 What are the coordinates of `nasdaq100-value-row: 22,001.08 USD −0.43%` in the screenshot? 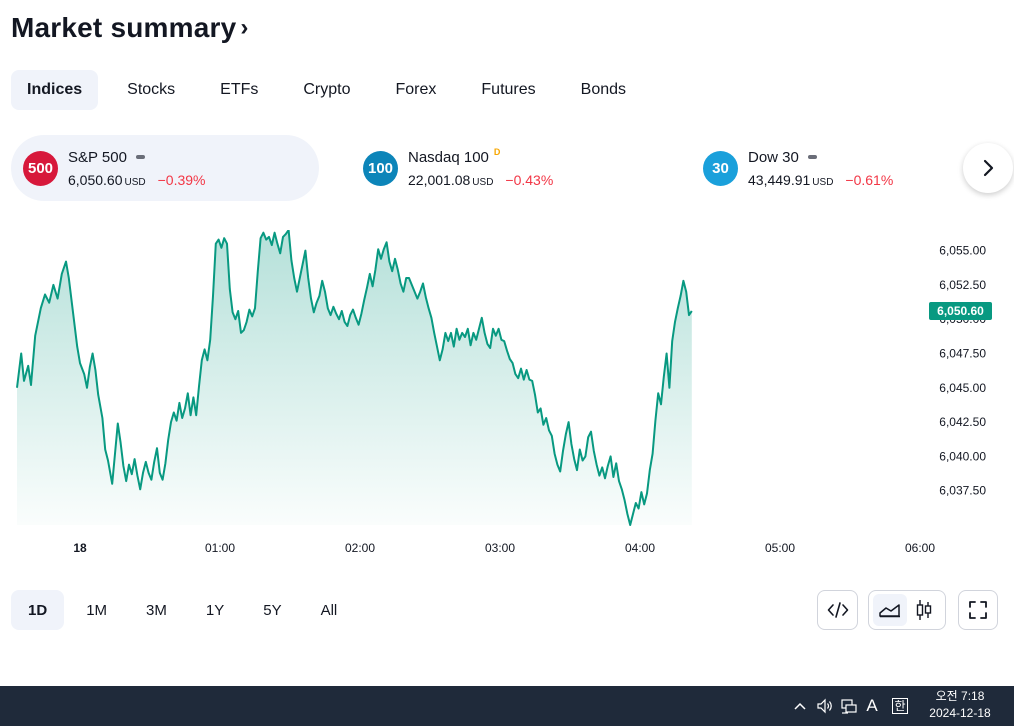 It's located at (480, 180).